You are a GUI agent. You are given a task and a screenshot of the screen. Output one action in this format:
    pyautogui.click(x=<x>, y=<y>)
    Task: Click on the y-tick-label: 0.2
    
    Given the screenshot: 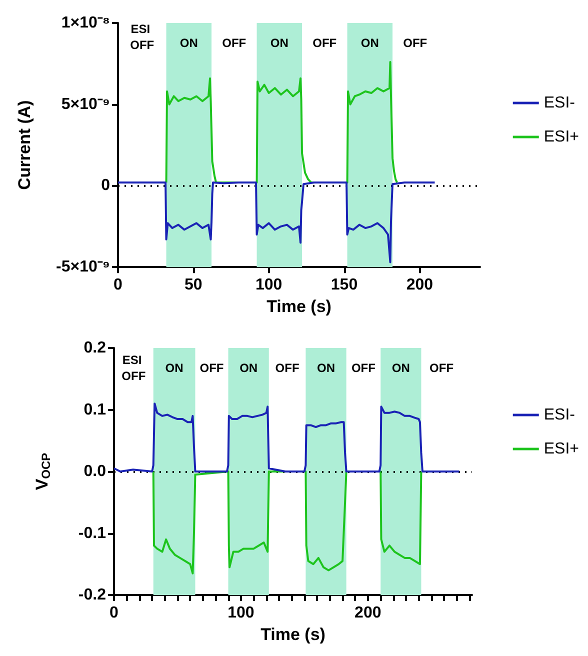 What is the action you would take?
    pyautogui.click(x=95, y=348)
    